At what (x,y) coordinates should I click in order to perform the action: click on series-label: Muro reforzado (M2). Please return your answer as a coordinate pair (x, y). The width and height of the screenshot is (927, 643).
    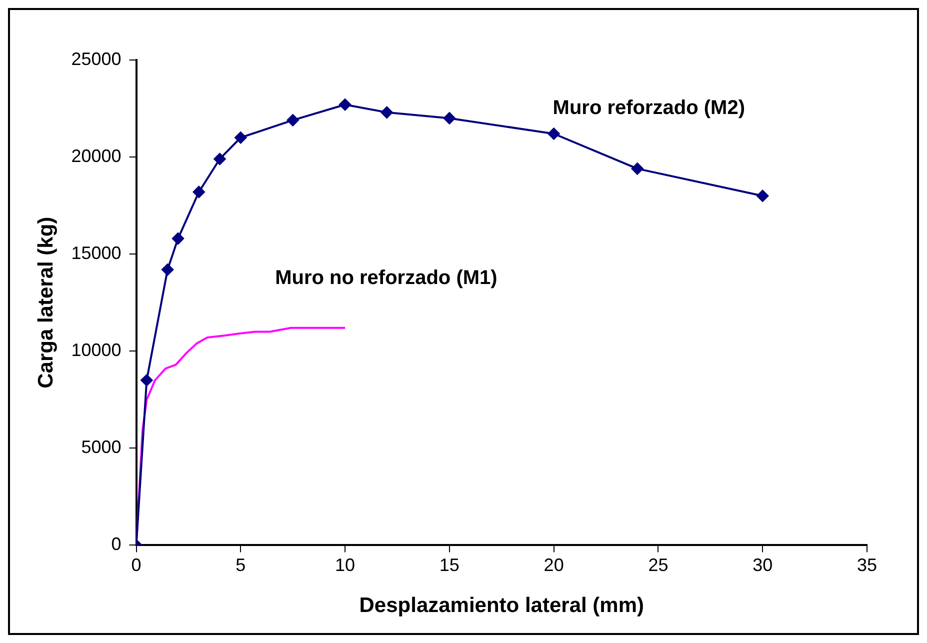
    Looking at the image, I should click on (648, 108).